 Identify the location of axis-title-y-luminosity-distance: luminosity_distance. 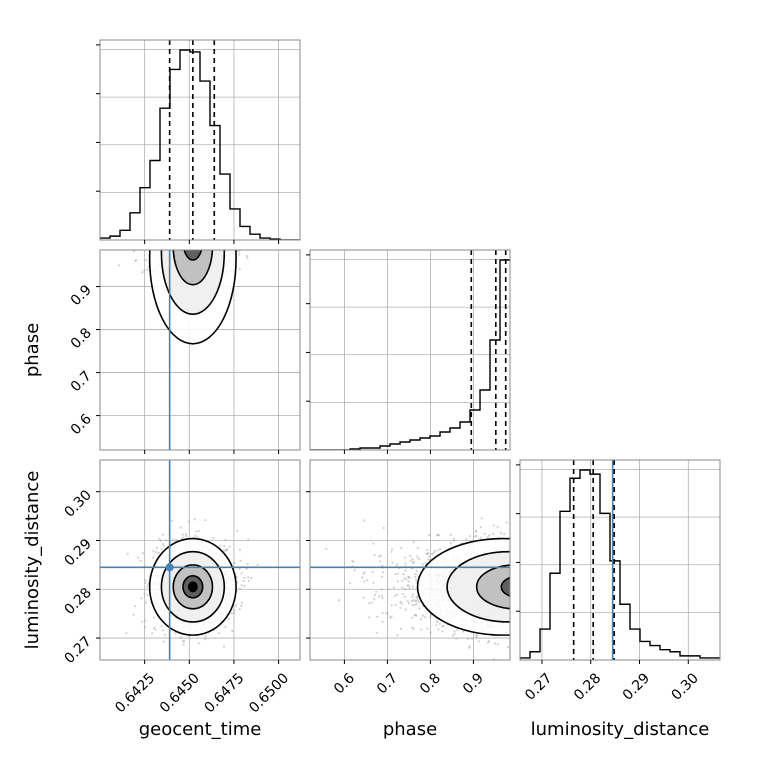
(32, 560).